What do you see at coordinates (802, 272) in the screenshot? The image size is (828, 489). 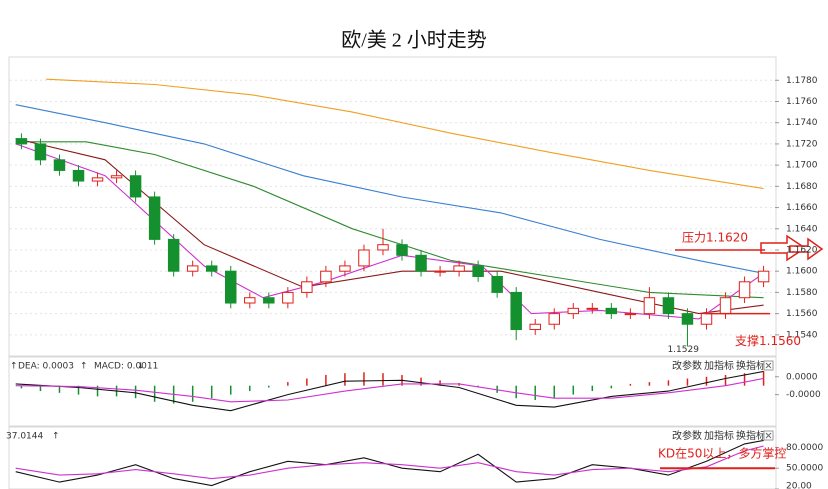 I see `y-tick-label: 1.1600` at bounding box center [802, 272].